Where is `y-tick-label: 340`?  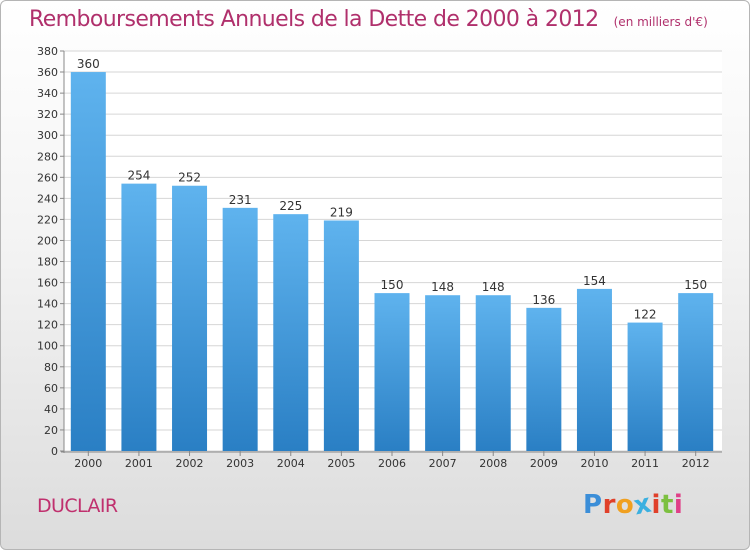
y-tick-label: 340 is located at coordinates (47, 93).